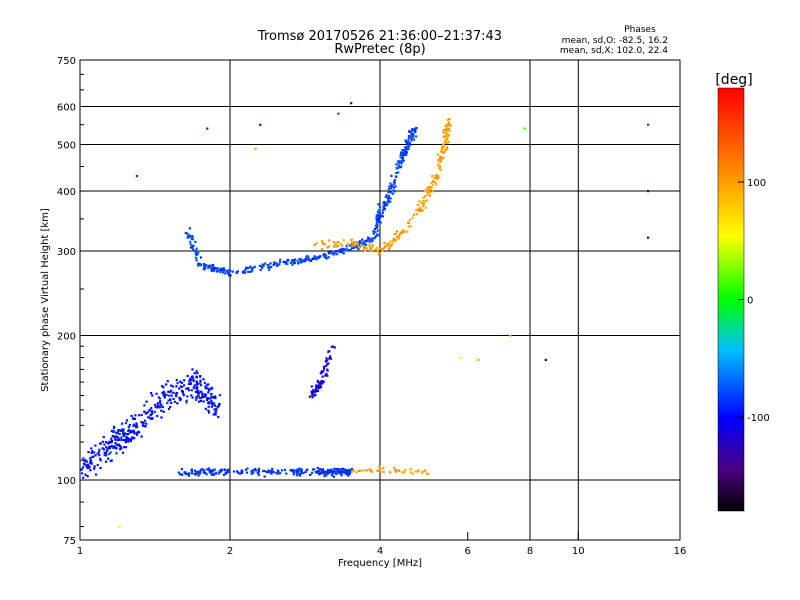 This screenshot has width=800, height=600. What do you see at coordinates (66, 61) in the screenshot?
I see `y-tick-label: 750` at bounding box center [66, 61].